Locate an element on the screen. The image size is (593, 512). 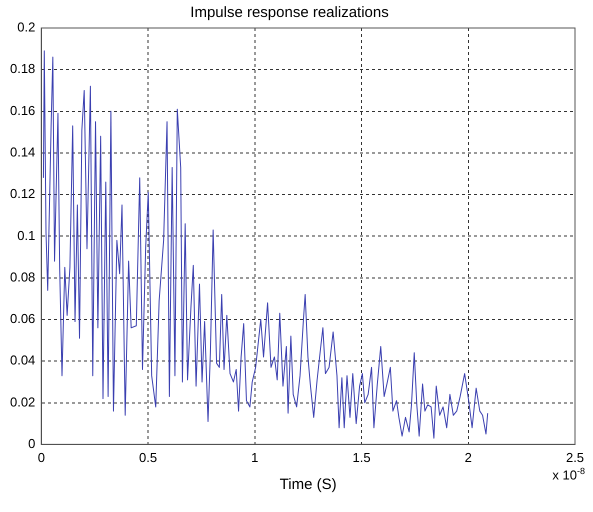
x-tick-label: 2.5 is located at coordinates (575, 457).